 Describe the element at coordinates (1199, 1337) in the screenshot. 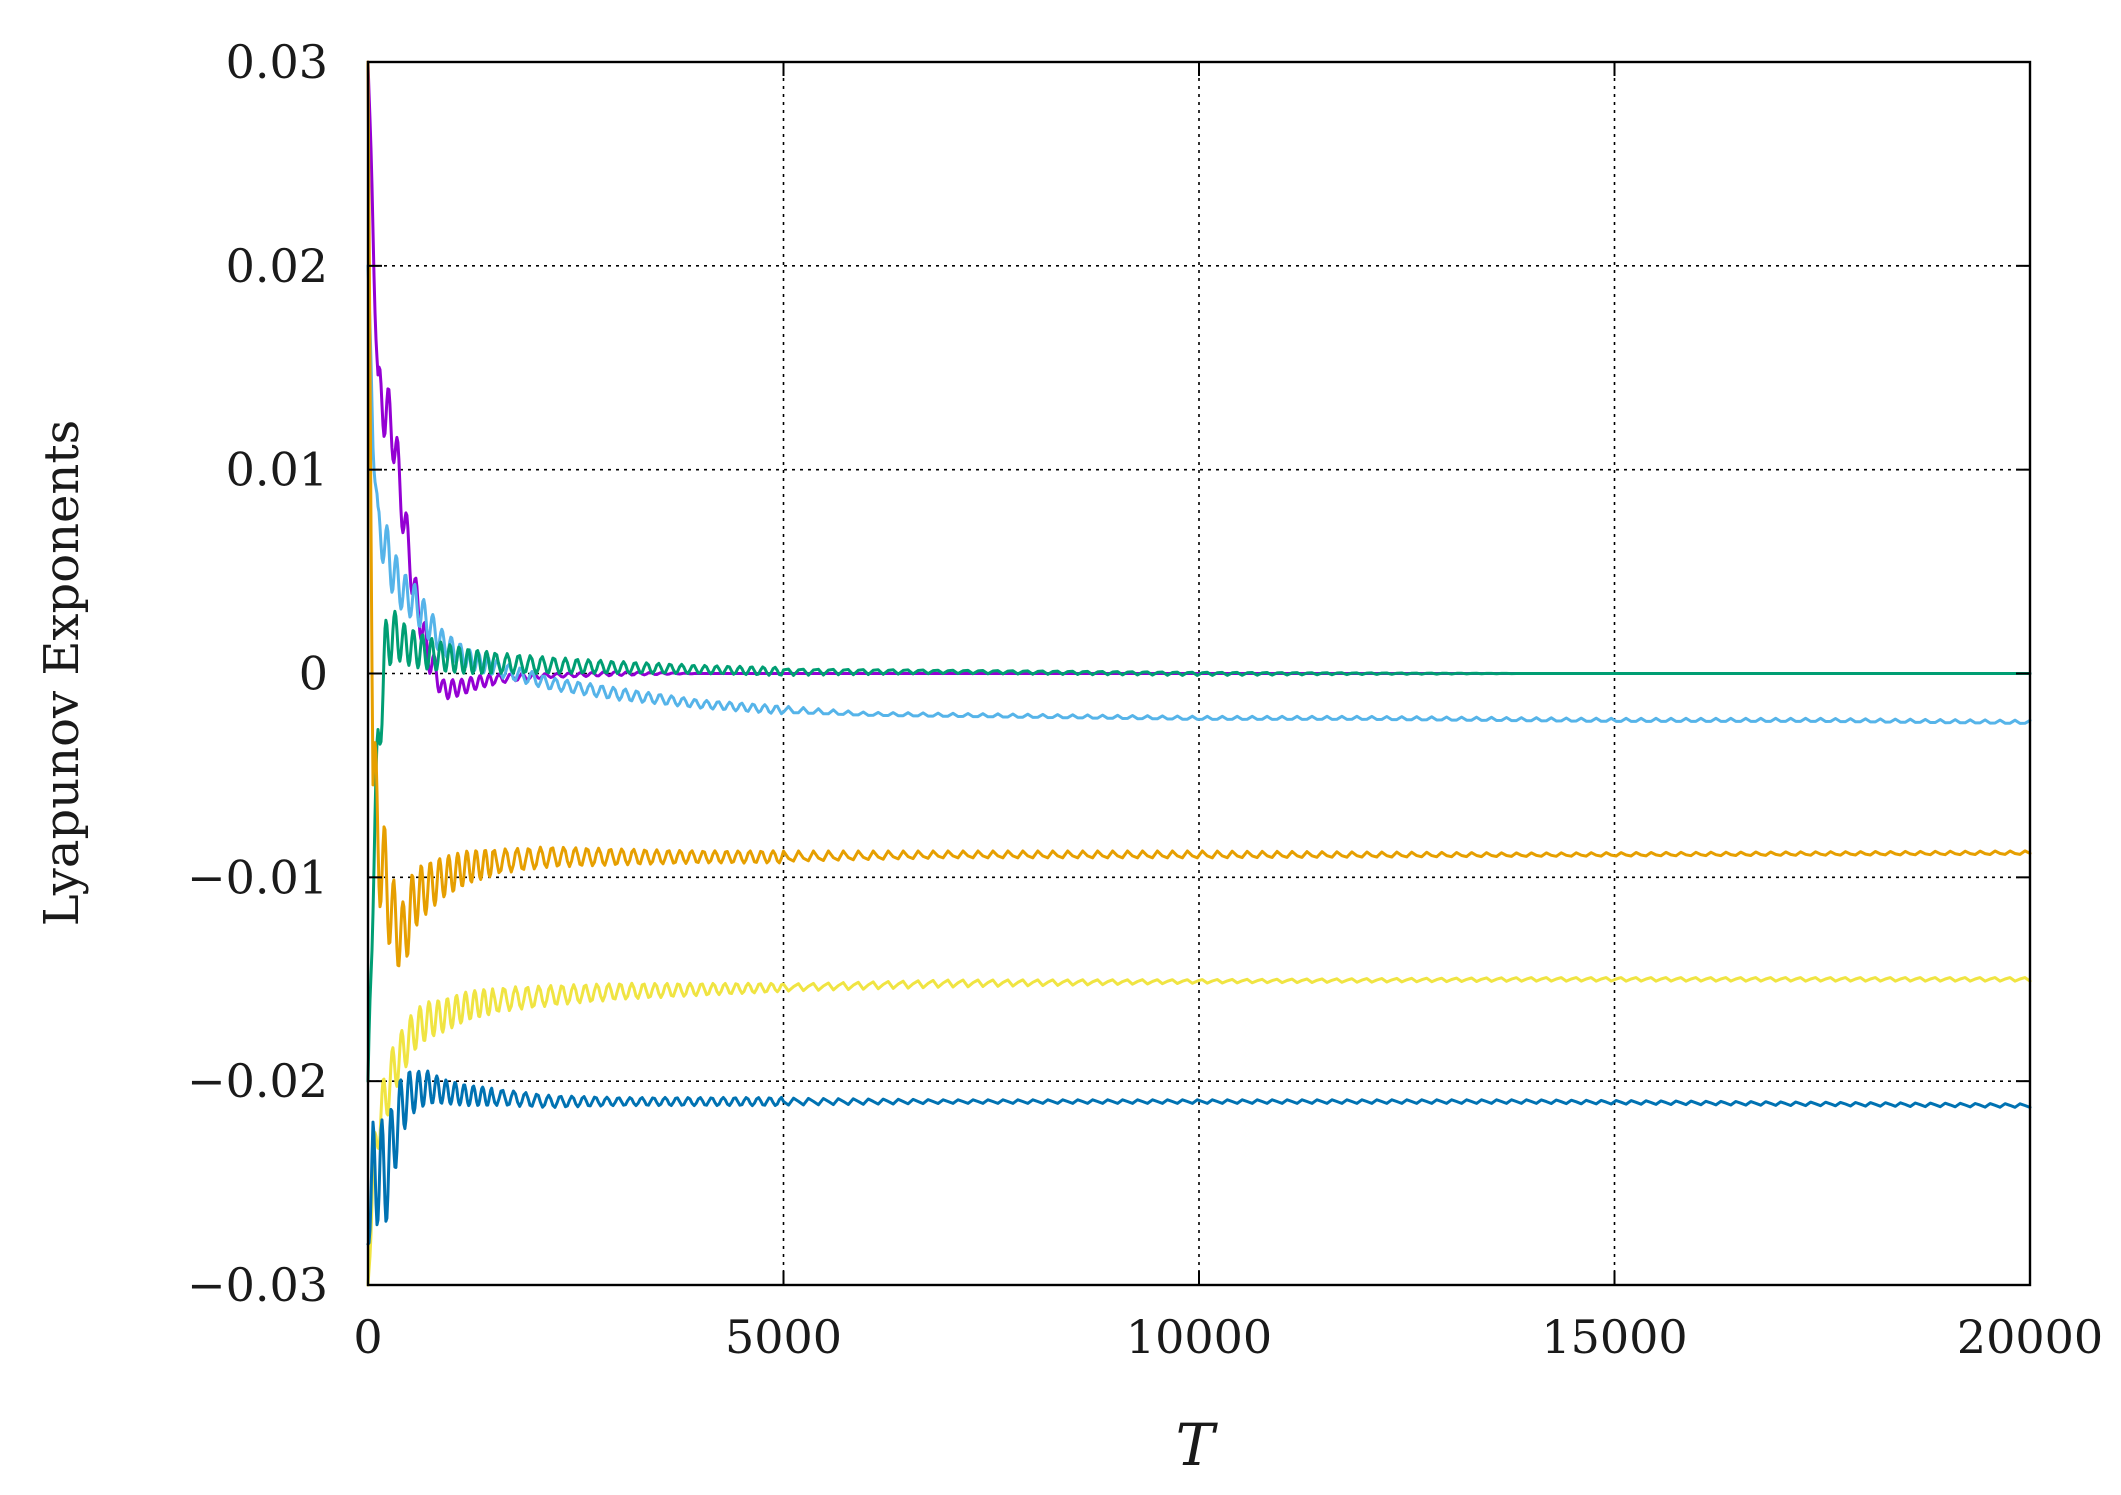

I see `x-tick-label: 10000` at that location.